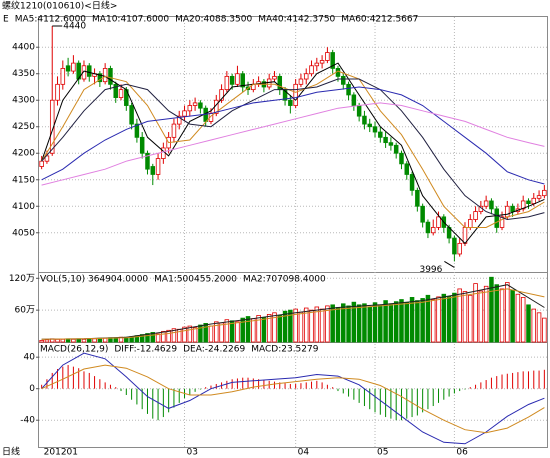 The height and width of the screenshot is (458, 550). I want to click on period-label: 日线, so click(11, 452).